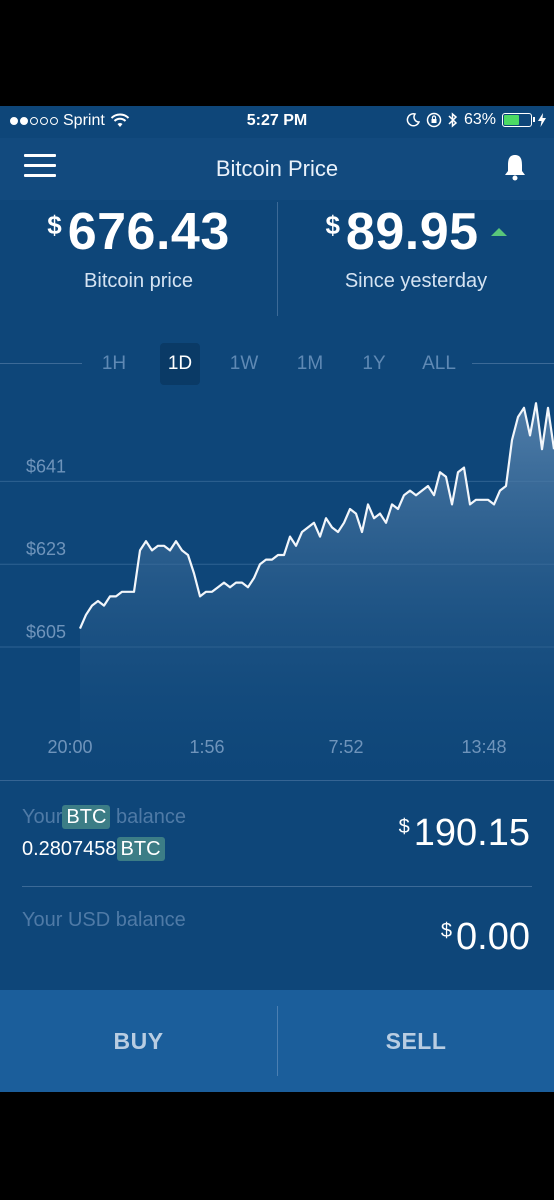 The image size is (554, 1200). Describe the element at coordinates (151, 817) in the screenshot. I see `btc-balance-suffix: balance` at that location.